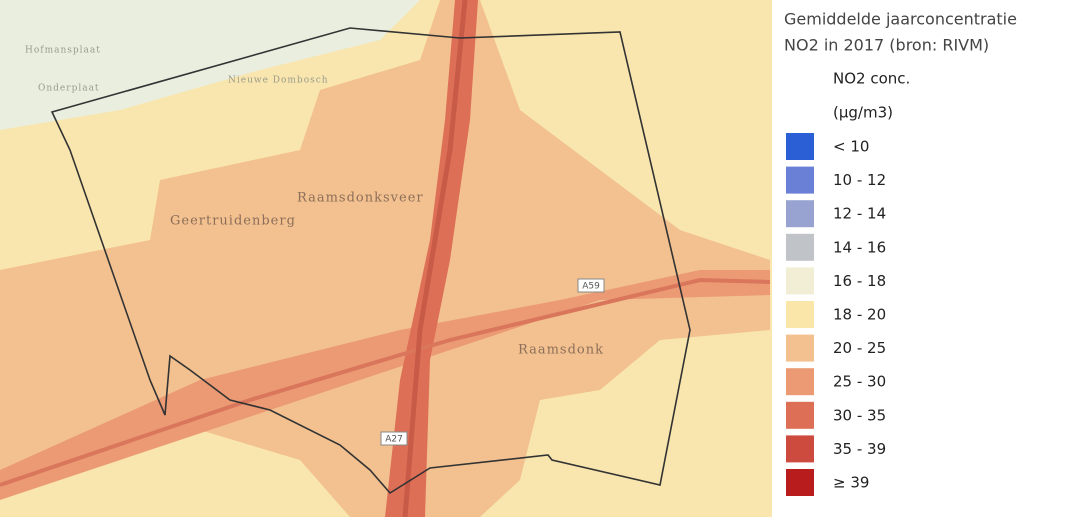  Describe the element at coordinates (561, 350) in the screenshot. I see `place-label: Raamsdonk` at that location.